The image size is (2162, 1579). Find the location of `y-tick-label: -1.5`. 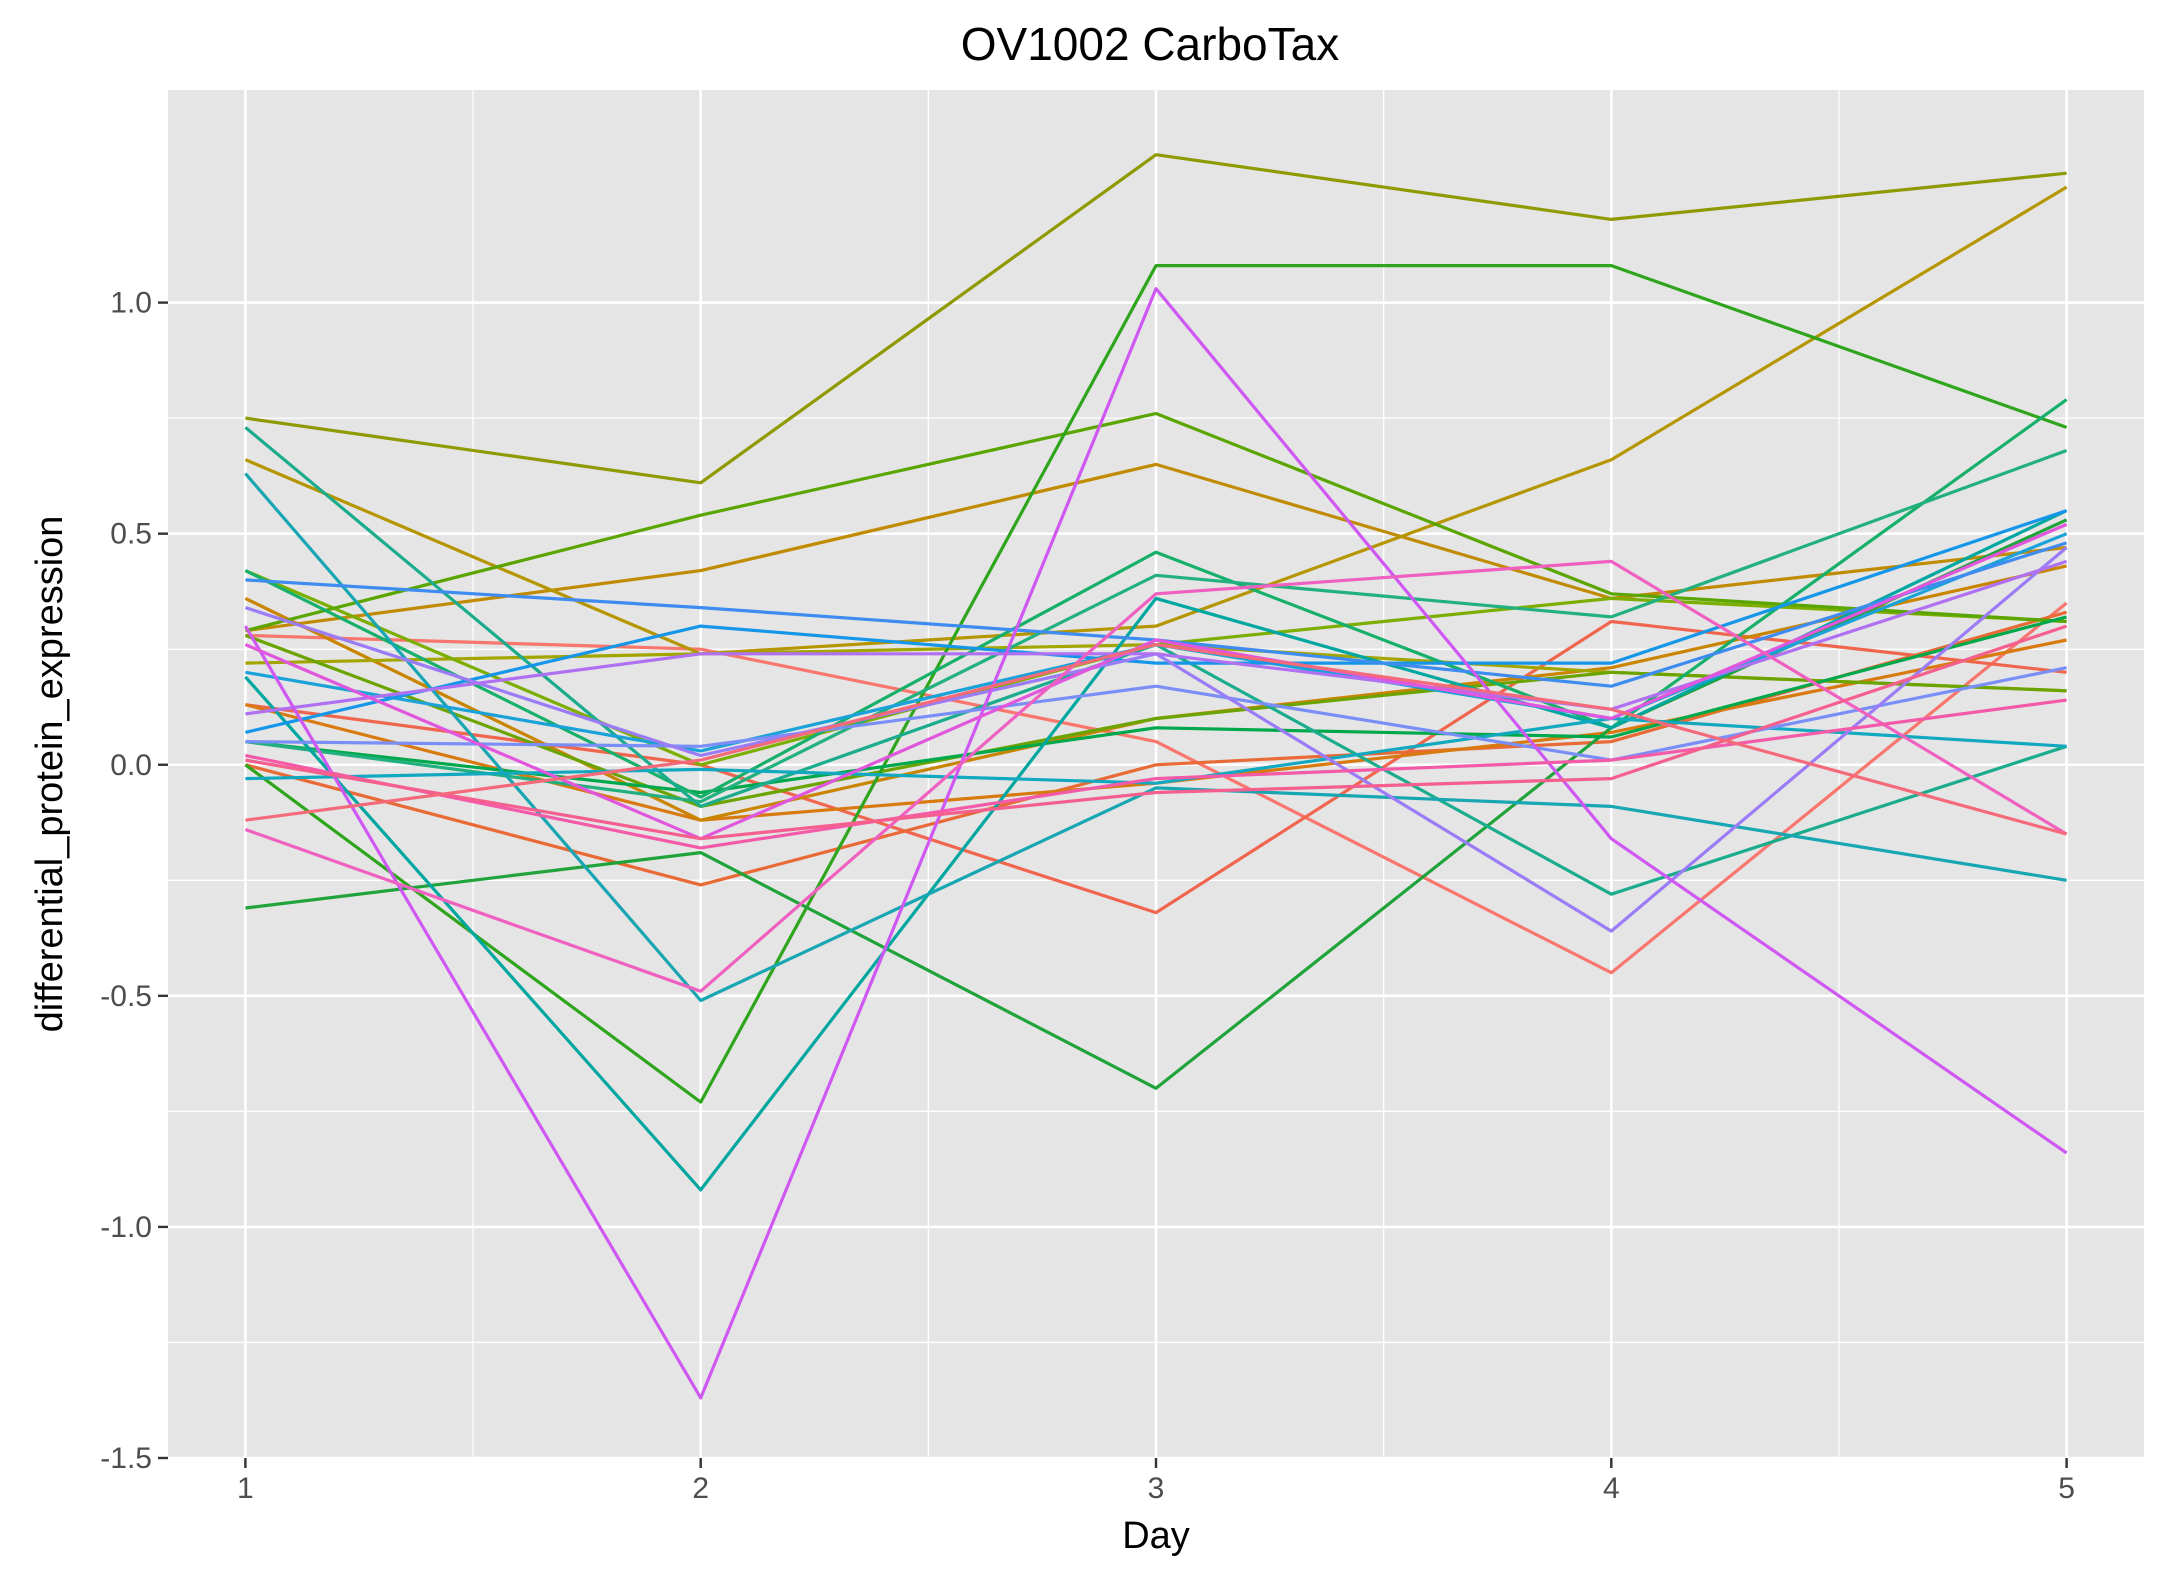

y-tick-label: -1.5 is located at coordinates (126, 1458).